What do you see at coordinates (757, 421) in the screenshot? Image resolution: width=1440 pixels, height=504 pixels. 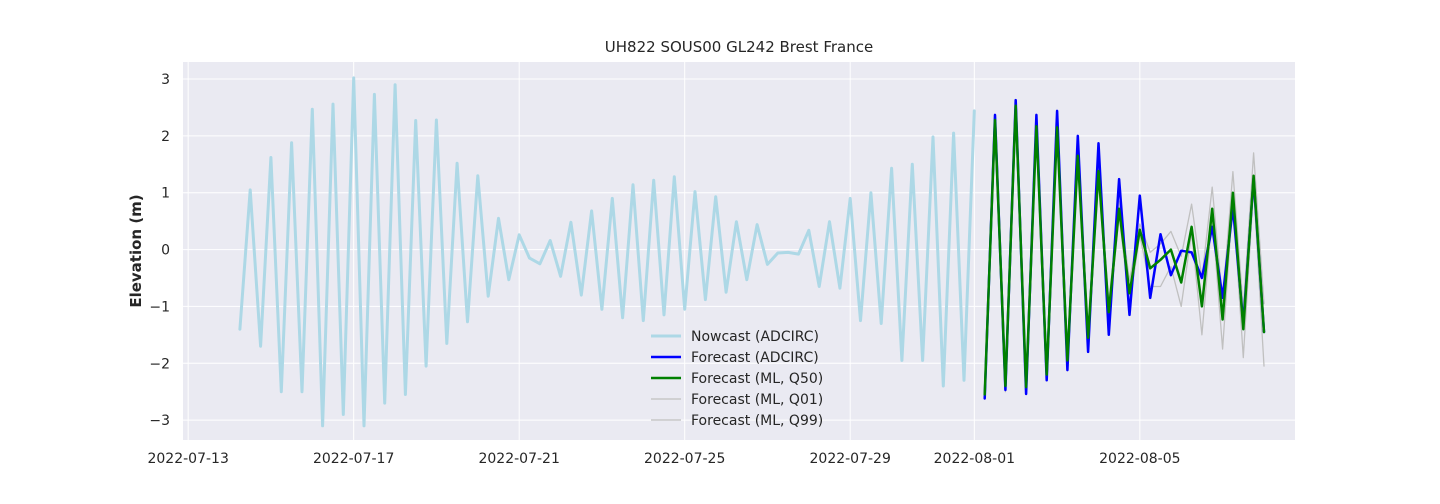 I see `legend-entry: Forecast (ML, Q99)` at bounding box center [757, 421].